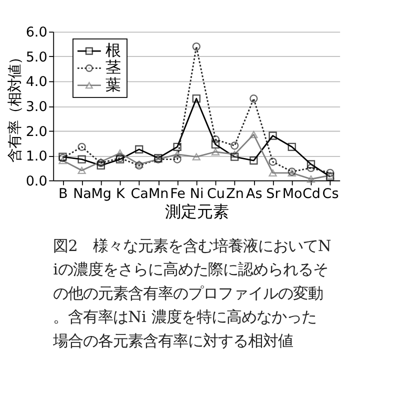 This screenshot has width=400, height=396. Describe the element at coordinates (112, 51) in the screenshot. I see `legend-label: 根` at that location.